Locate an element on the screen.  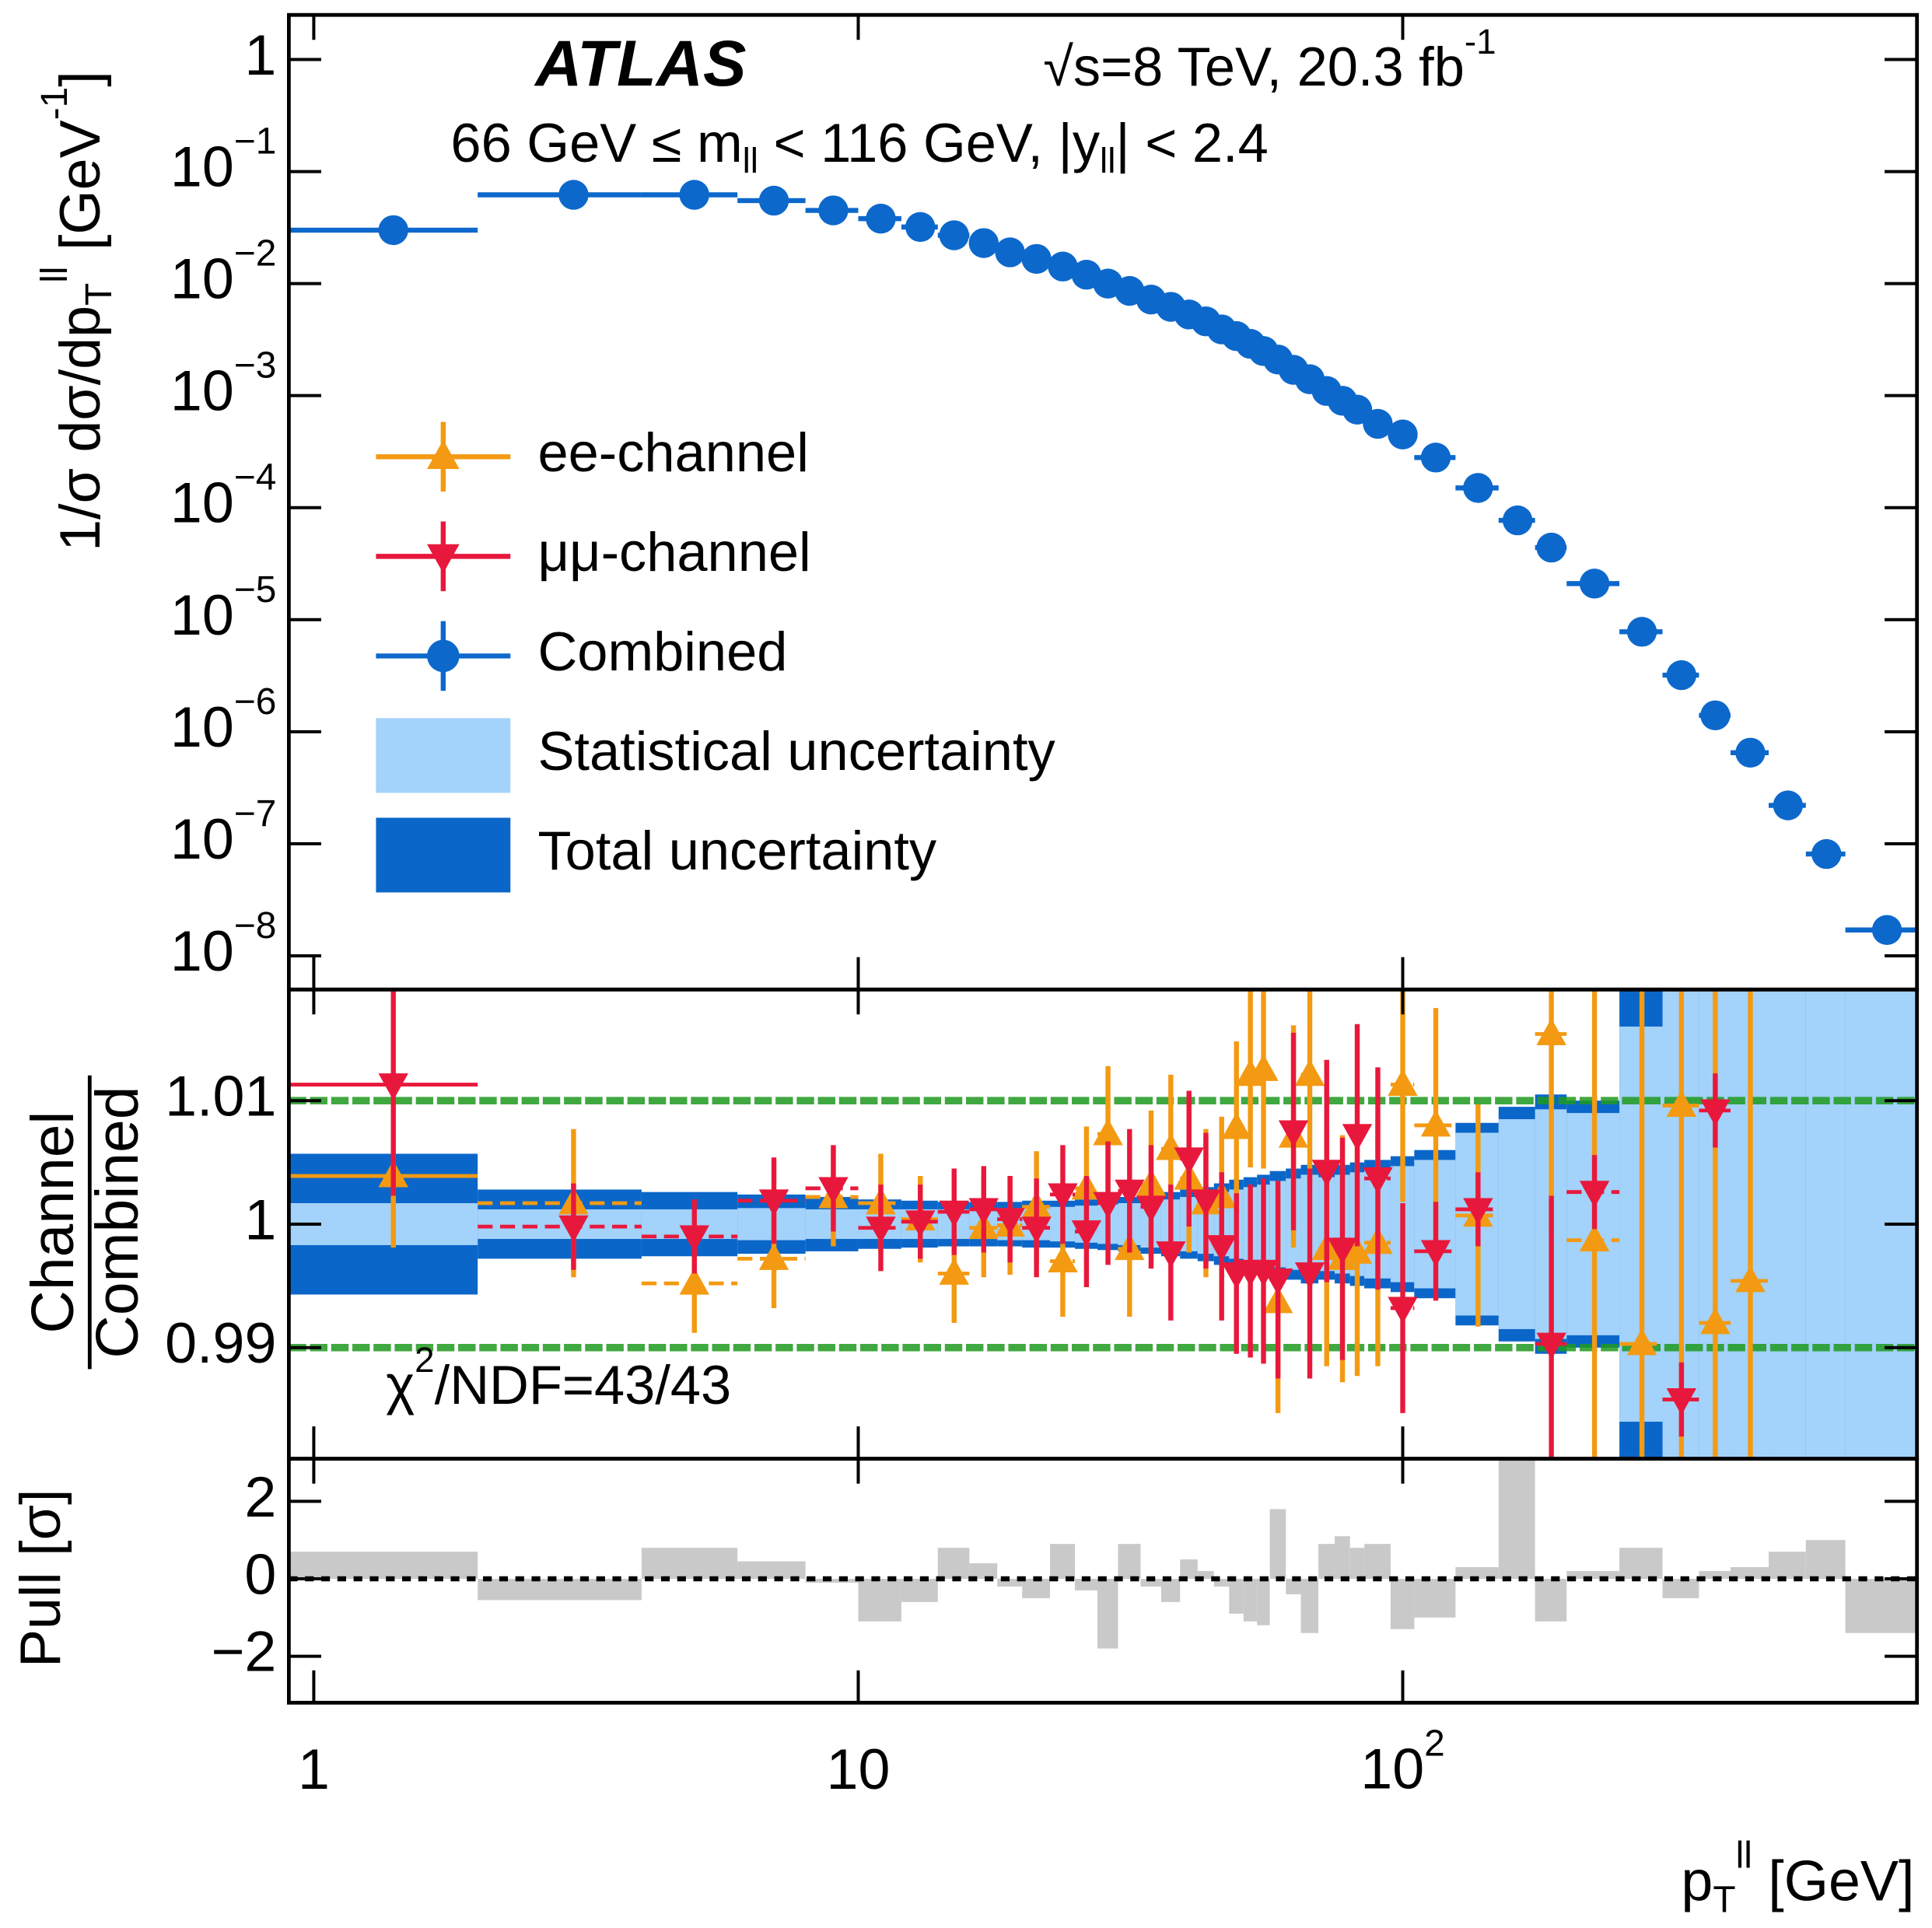
y-axis-label: 1/σ dσ/dpTll [GeV-1] is located at coordinates (77, 311).